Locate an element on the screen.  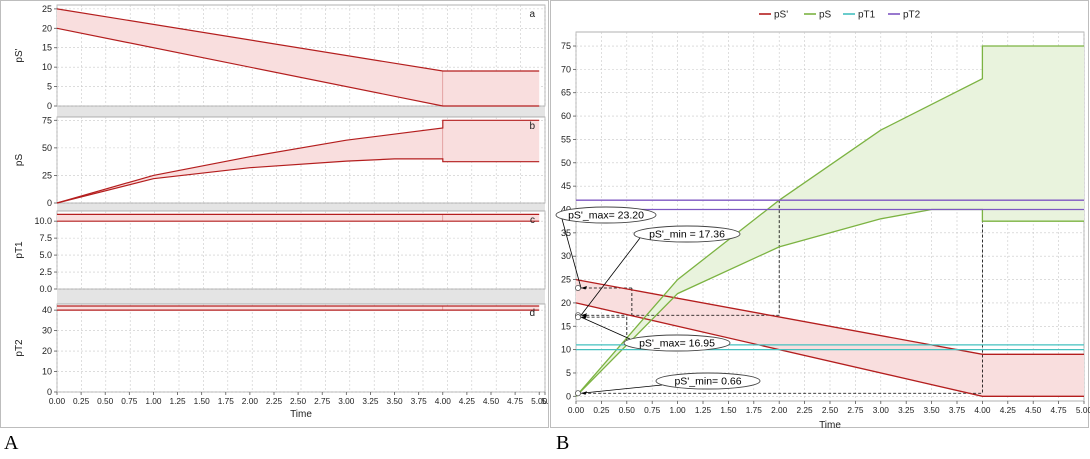
subplot-plot-area is located at coordinates (301, 250).